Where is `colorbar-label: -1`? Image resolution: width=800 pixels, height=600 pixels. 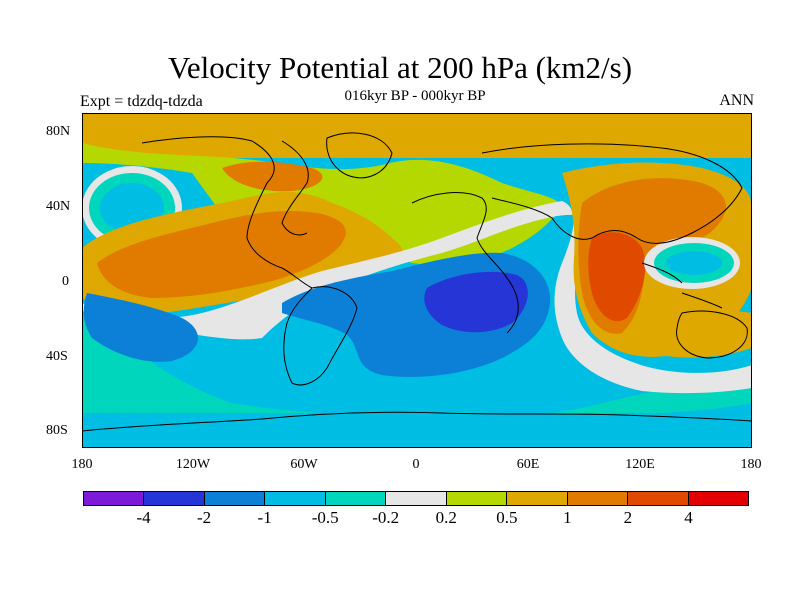 colorbar-label: -1 is located at coordinates (264, 517).